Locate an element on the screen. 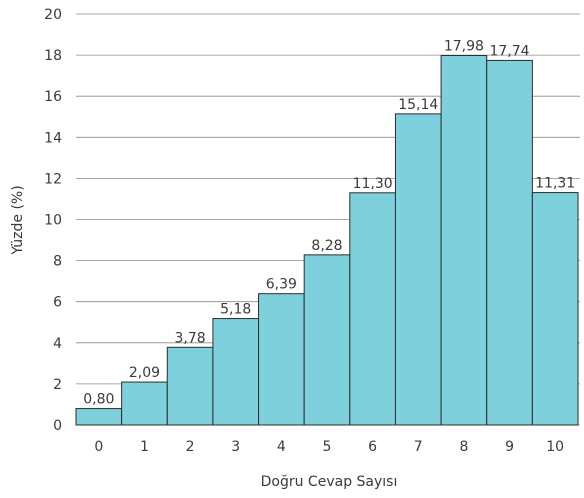  y-tick-label: 8 is located at coordinates (57, 262).